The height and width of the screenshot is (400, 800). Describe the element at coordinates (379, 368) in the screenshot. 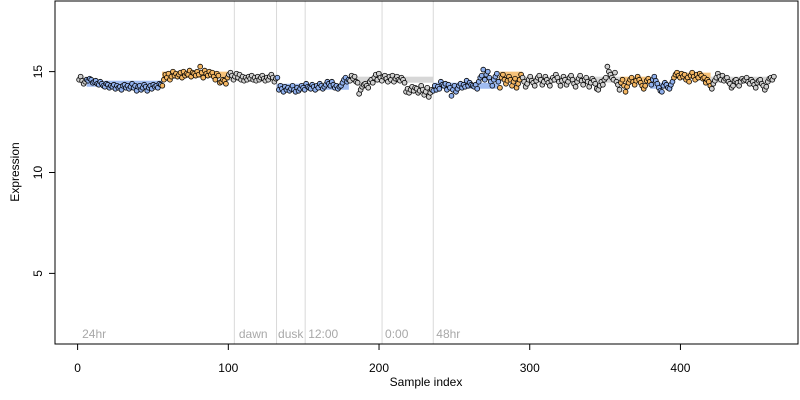

I see `x-tick-label: 200` at that location.